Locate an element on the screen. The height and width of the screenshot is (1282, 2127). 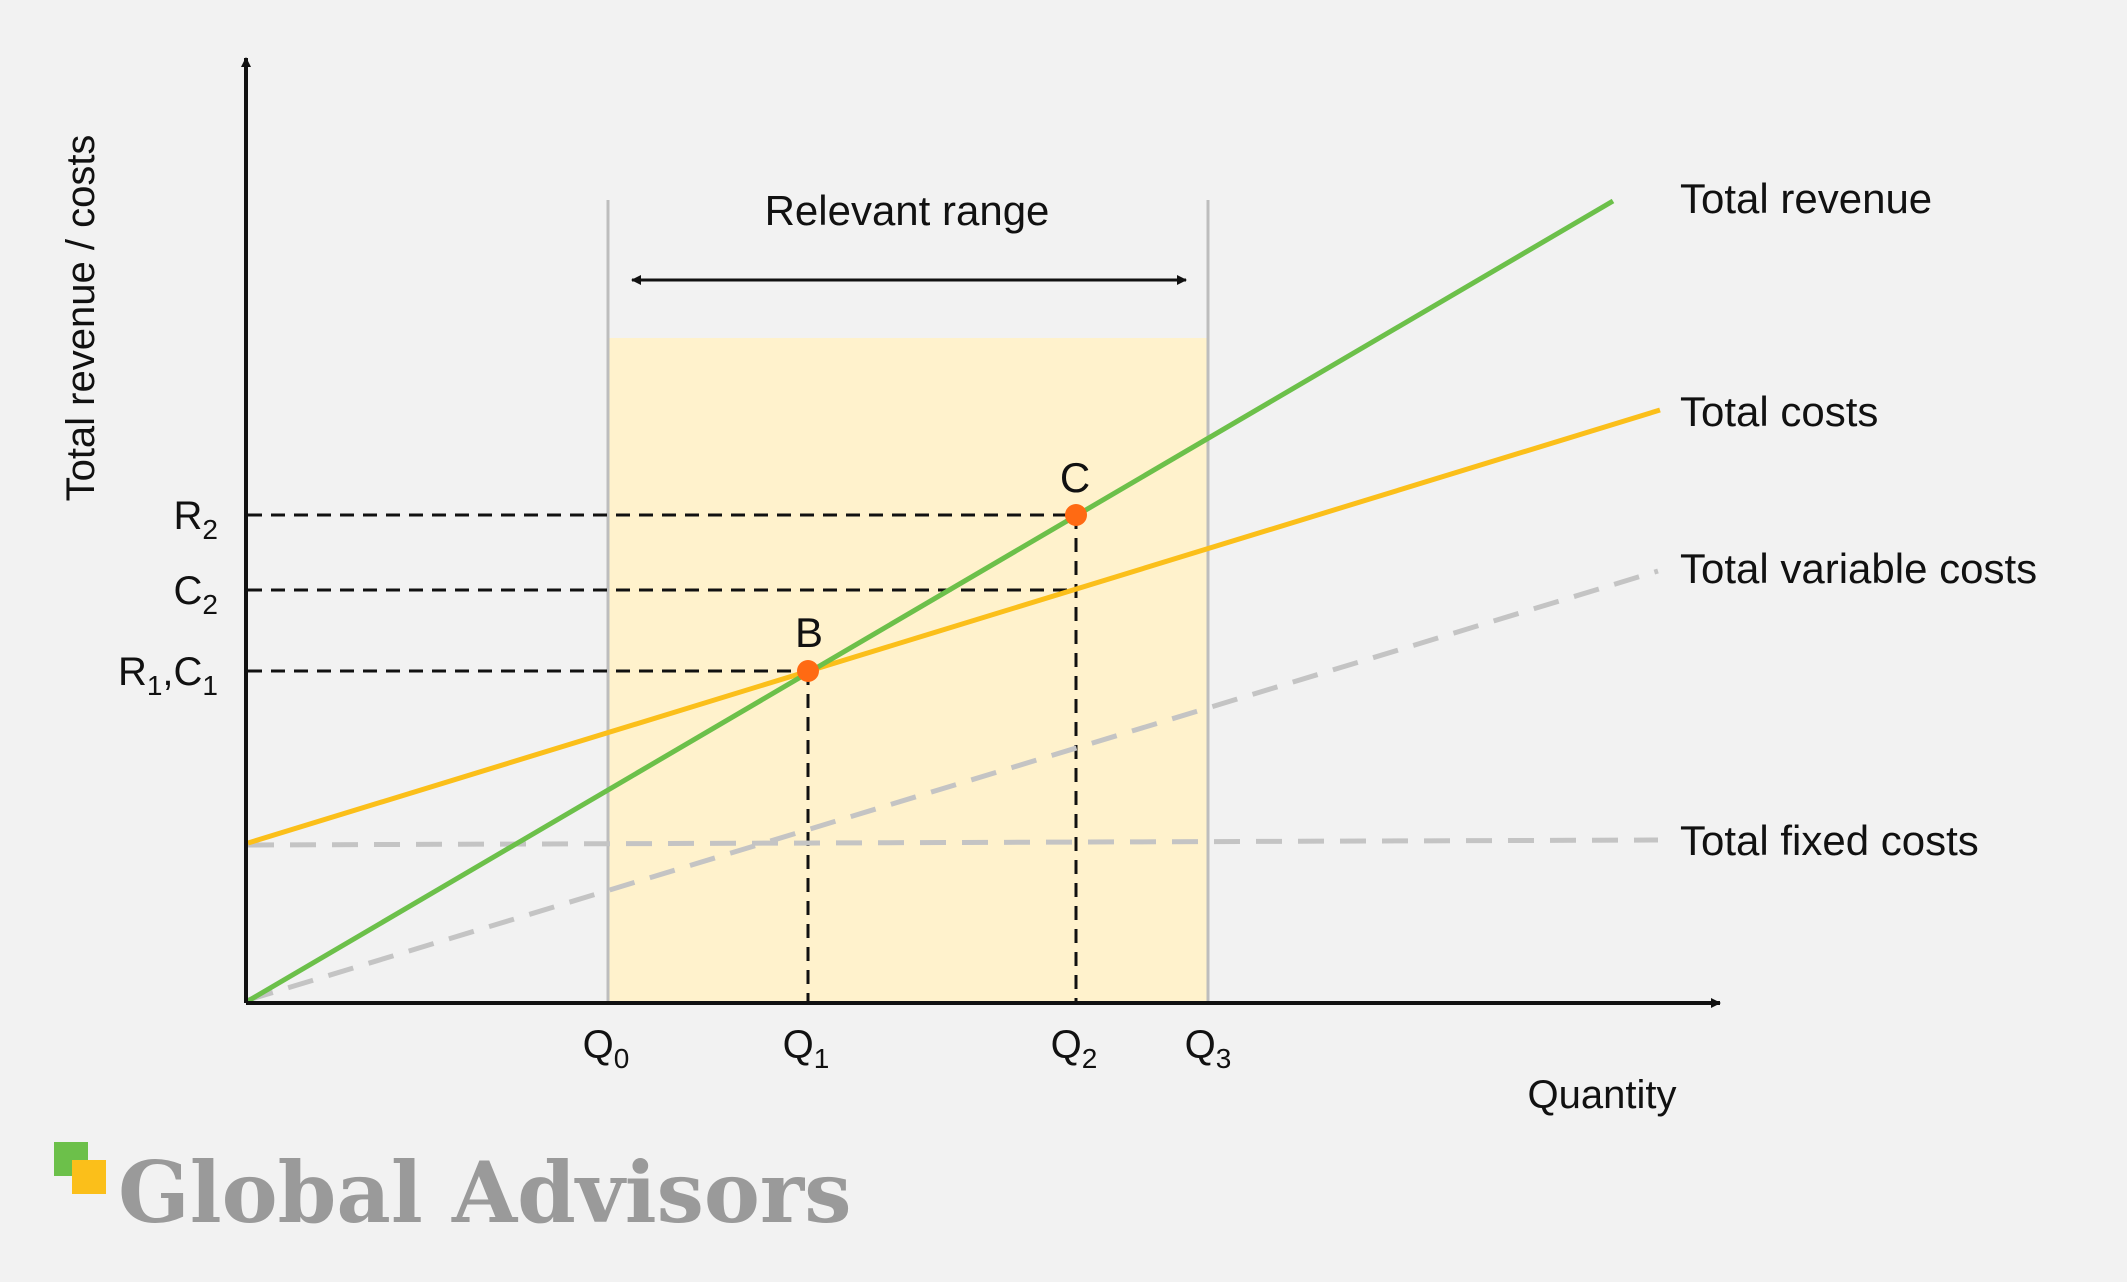
x-tick-label: Q3 is located at coordinates (1208, 1048).